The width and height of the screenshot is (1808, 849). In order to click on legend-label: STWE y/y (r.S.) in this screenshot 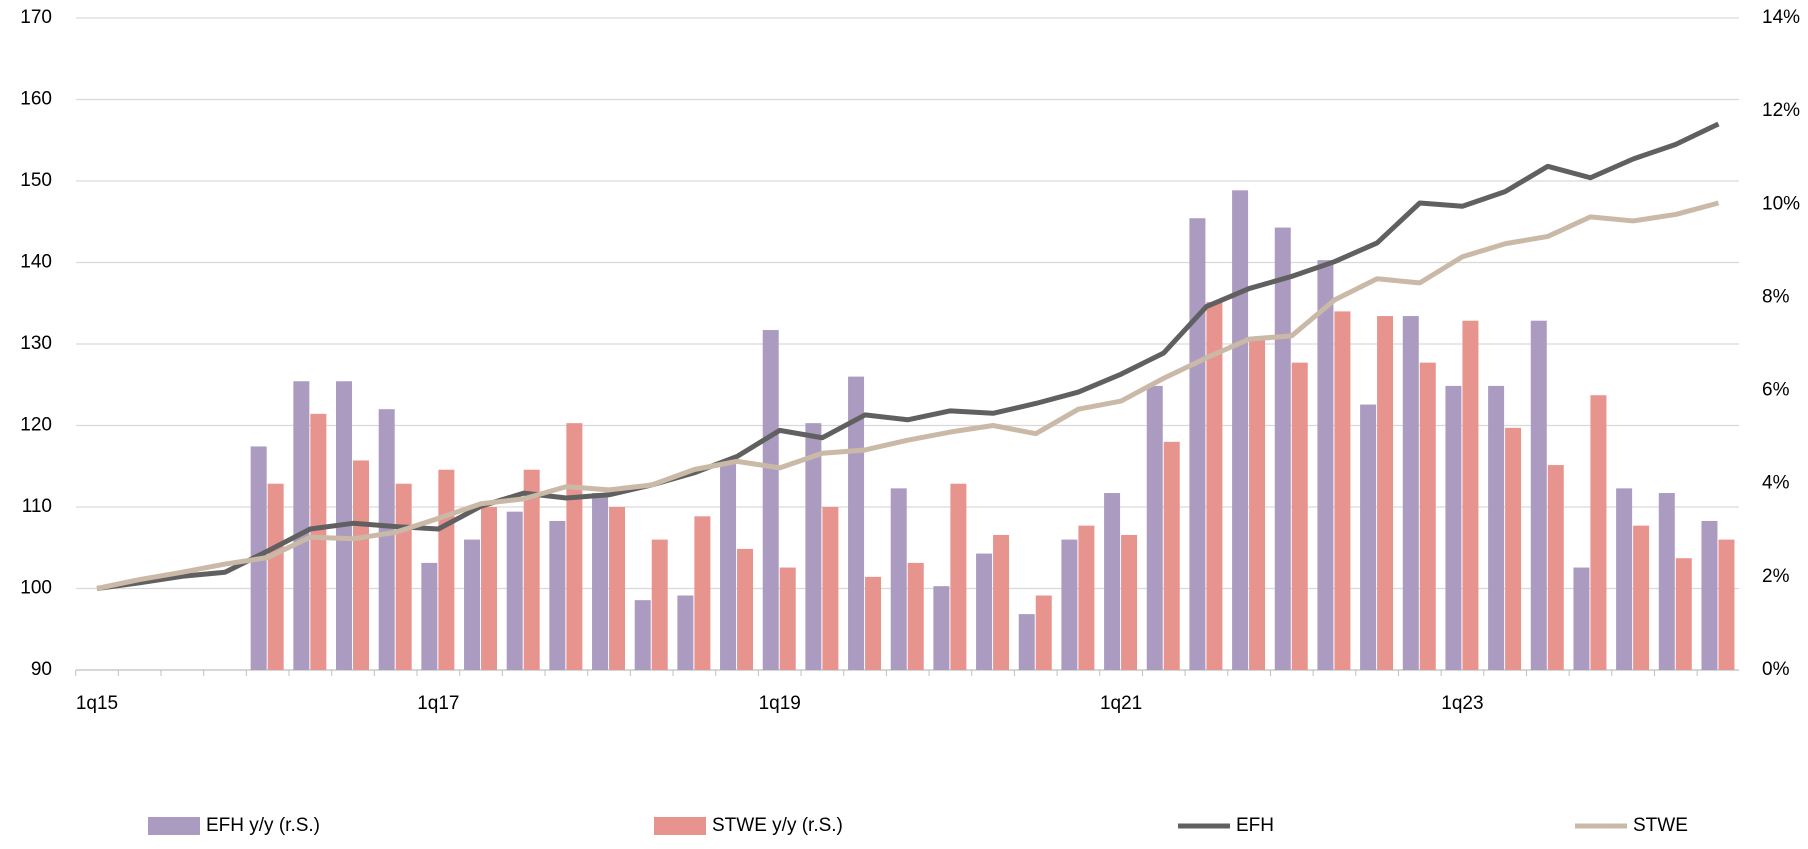, I will do `click(777, 825)`.